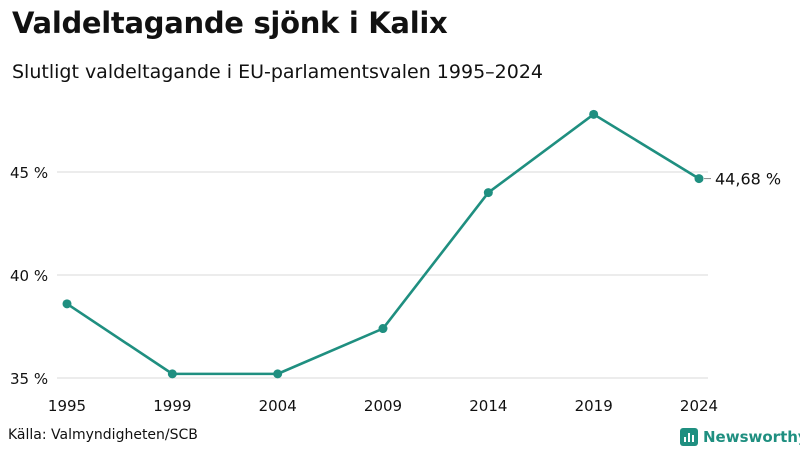 This screenshot has height=450, width=800. Describe the element at coordinates (689, 437) in the screenshot. I see `bar-chart-logo-icon` at that location.